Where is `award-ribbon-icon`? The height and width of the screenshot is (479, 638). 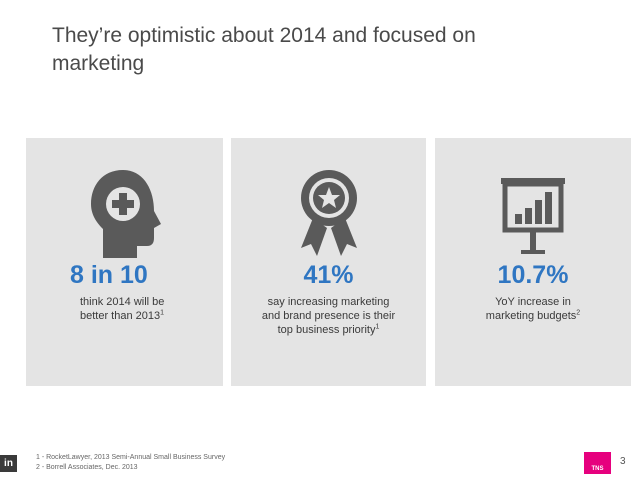 award-ribbon-icon is located at coordinates (328, 216).